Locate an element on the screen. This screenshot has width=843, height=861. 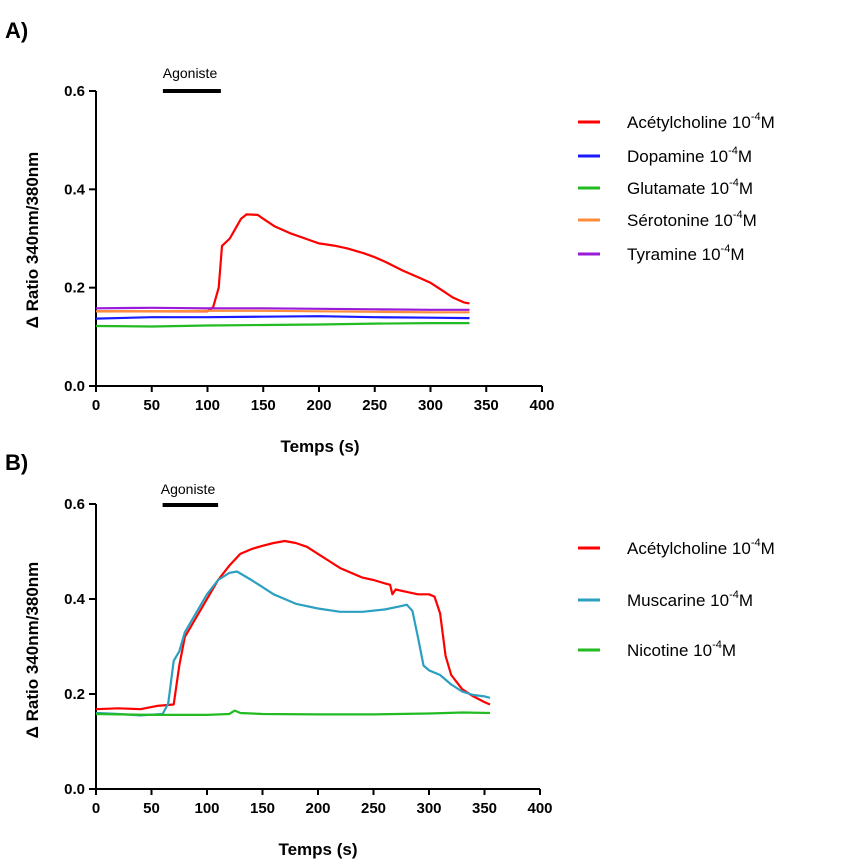
legend-label: Glutamate 10 is located at coordinates (678, 188).